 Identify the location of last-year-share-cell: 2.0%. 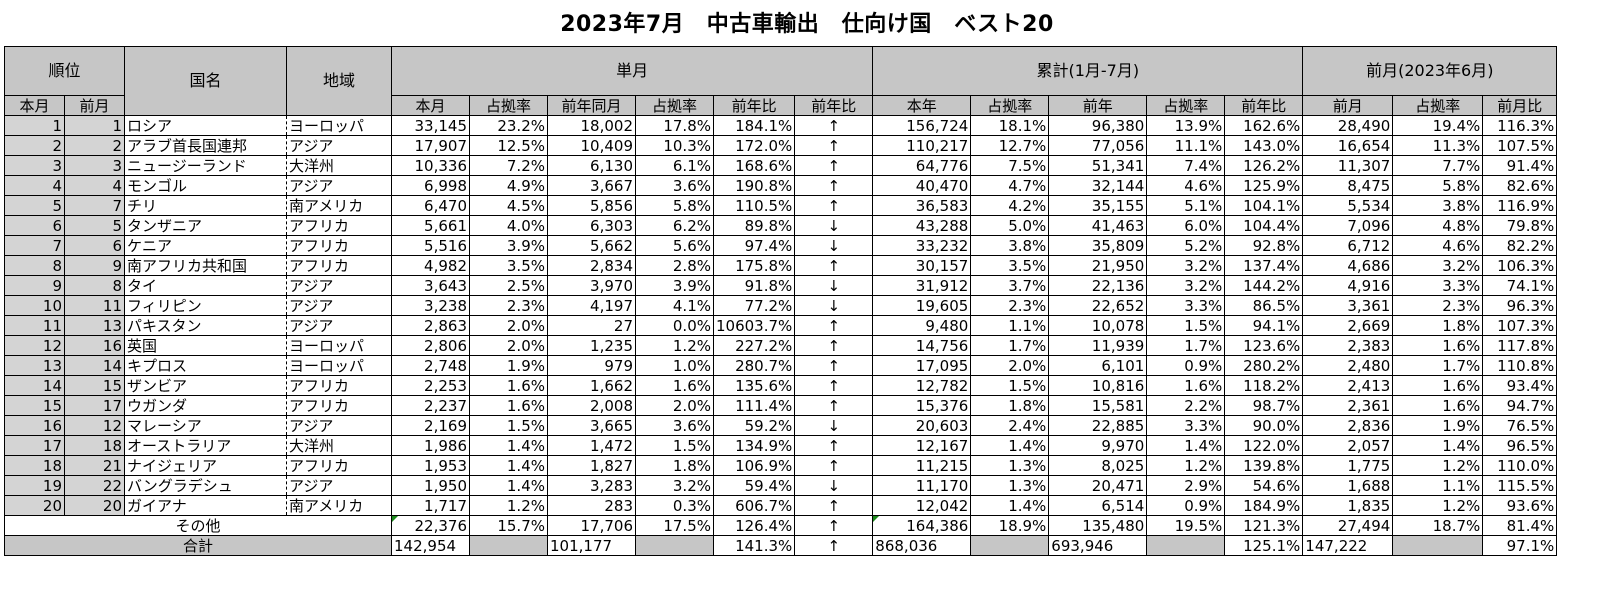
(674, 405).